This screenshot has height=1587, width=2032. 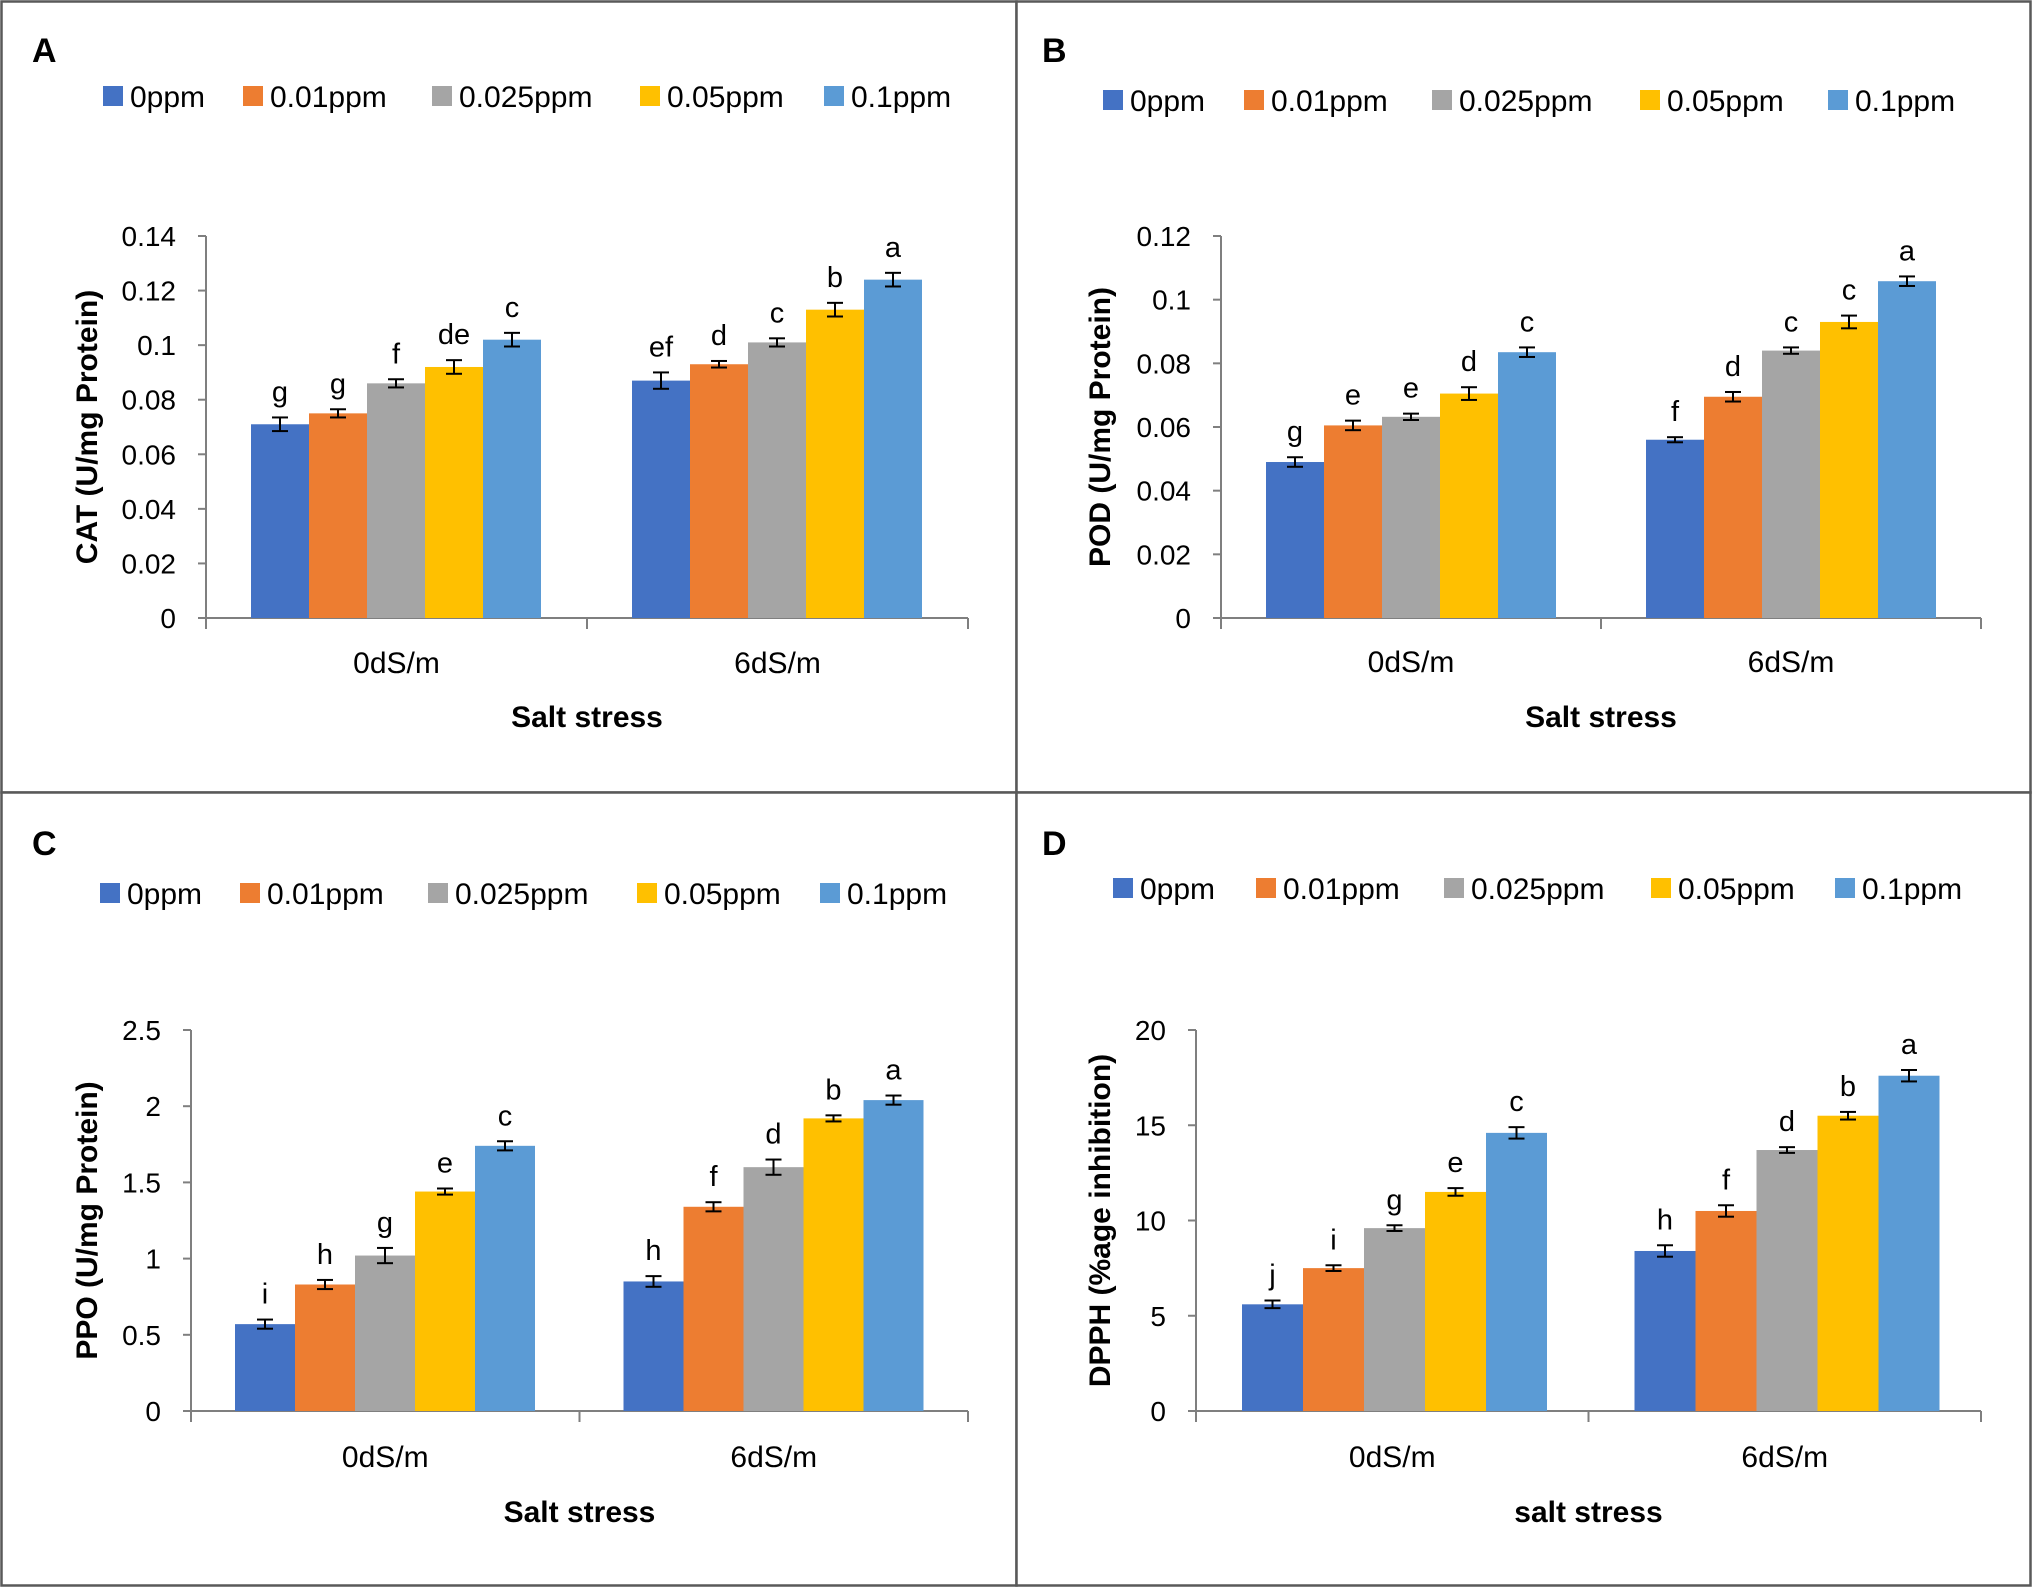 I want to click on panel-c-category-label-0: 0dS/m, so click(x=385, y=1457).